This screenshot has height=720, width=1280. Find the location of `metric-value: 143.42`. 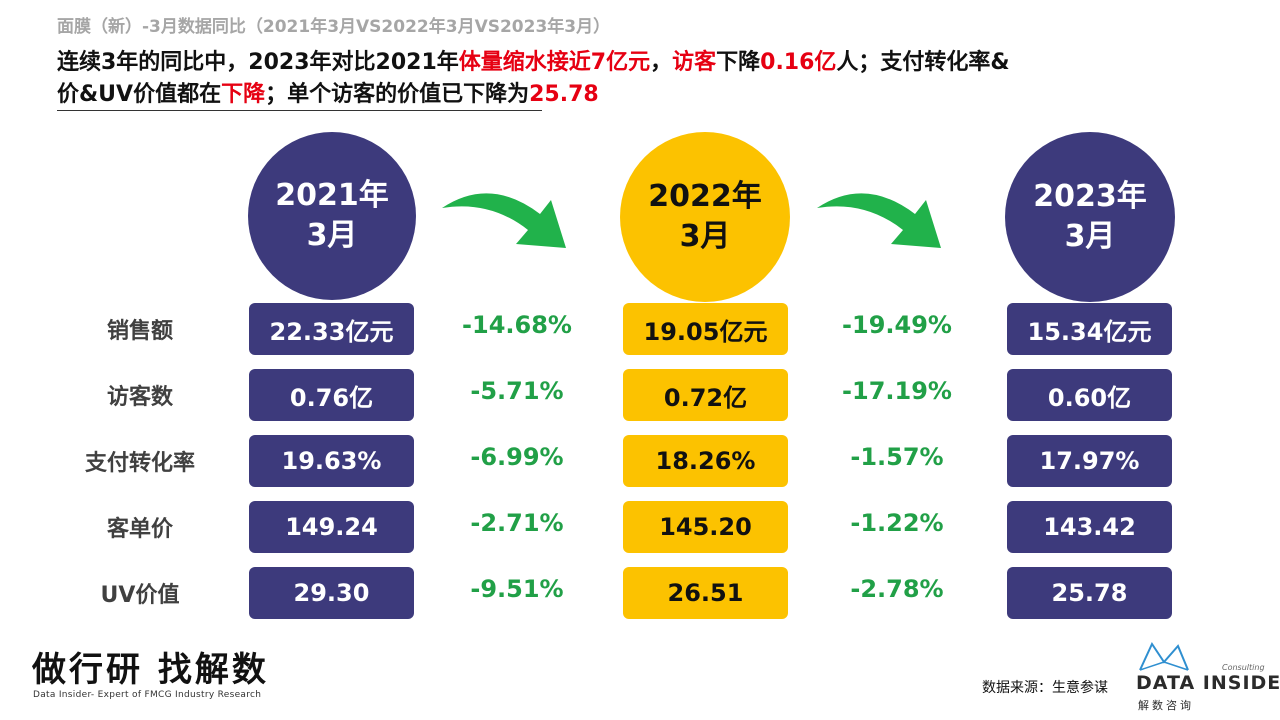

metric-value: 143.42 is located at coordinates (1089, 527).